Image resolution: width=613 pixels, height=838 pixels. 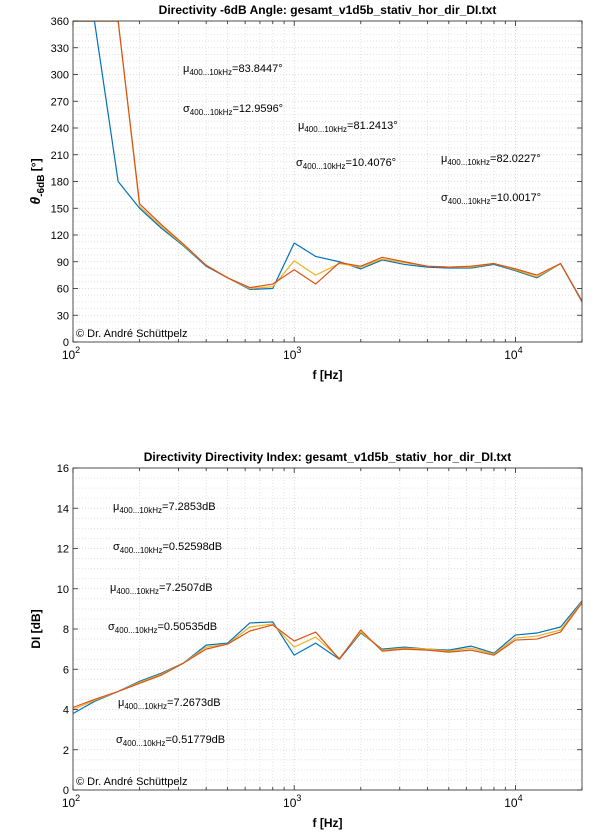 I want to click on y-tick-label: 240, so click(x=60, y=129).